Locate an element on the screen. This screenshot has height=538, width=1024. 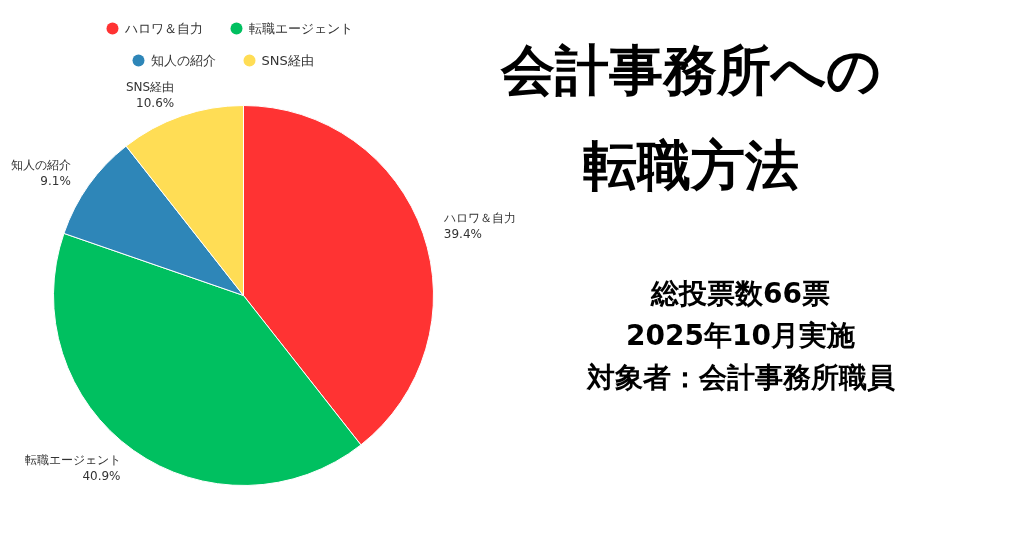
data-label: 40.9% is located at coordinates (101, 476).